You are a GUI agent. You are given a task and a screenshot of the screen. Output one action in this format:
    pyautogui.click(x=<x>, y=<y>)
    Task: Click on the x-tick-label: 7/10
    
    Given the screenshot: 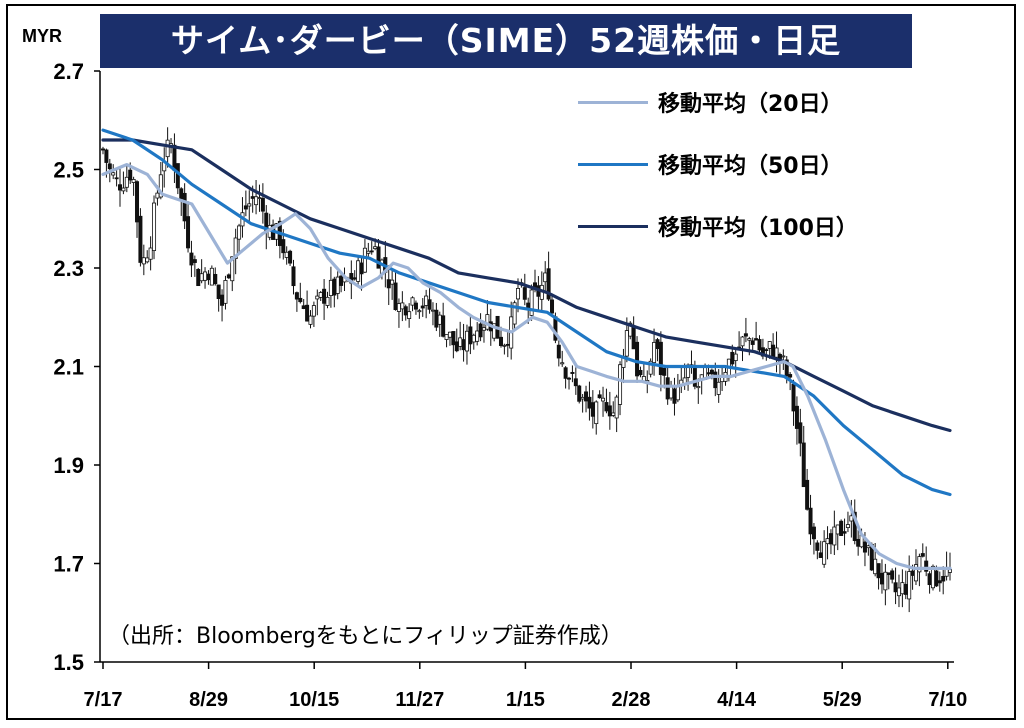 What is the action you would take?
    pyautogui.click(x=947, y=700)
    